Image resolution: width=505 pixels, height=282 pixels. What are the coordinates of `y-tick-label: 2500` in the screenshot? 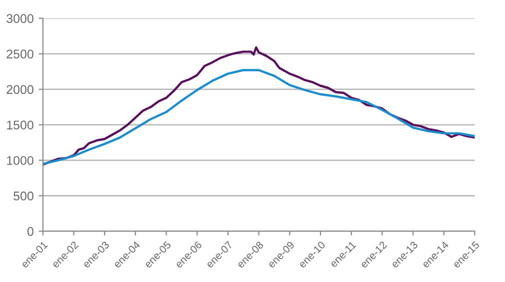 It's located at (20, 54).